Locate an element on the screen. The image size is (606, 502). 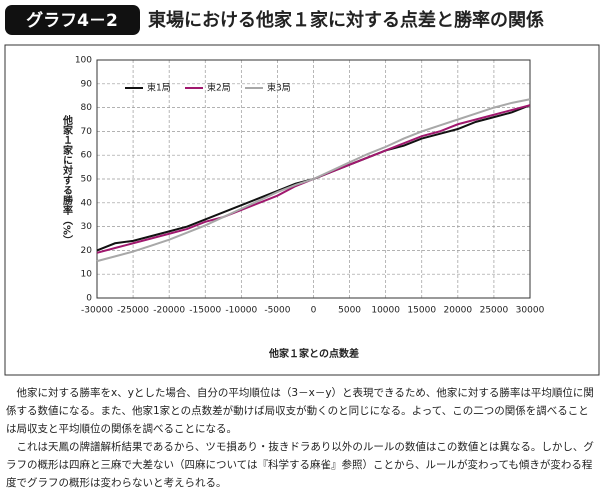
y-tick-label: 10 is located at coordinates (87, 275).